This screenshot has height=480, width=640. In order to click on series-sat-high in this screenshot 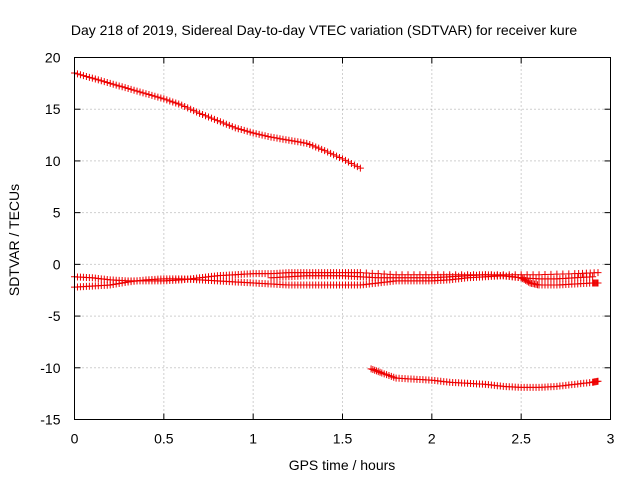, I will do `click(217, 120)`.